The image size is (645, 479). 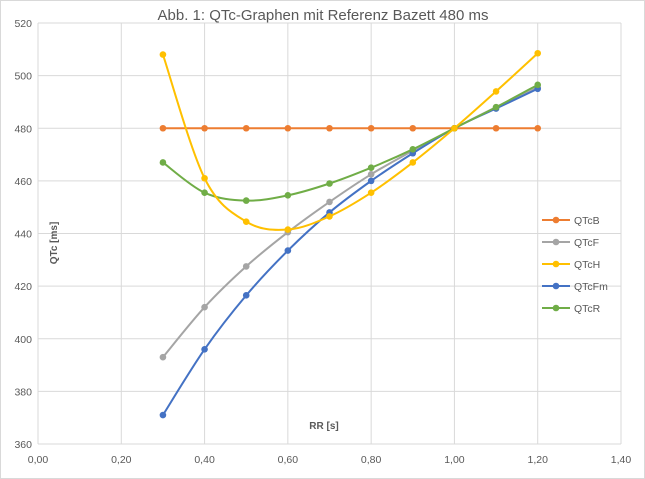 I want to click on legend: QTcB QTcF QTcH QTcFm QTcR, so click(x=575, y=265).